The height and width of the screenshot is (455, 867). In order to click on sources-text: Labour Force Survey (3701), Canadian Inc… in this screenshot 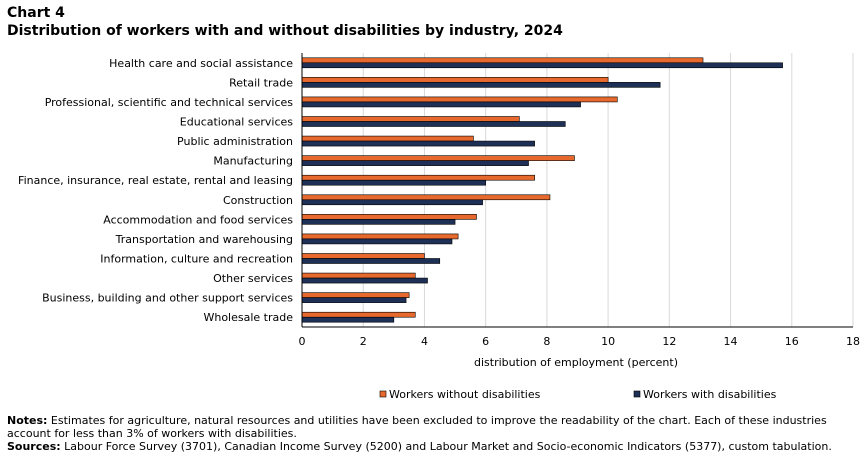, I will do `click(446, 446)`.